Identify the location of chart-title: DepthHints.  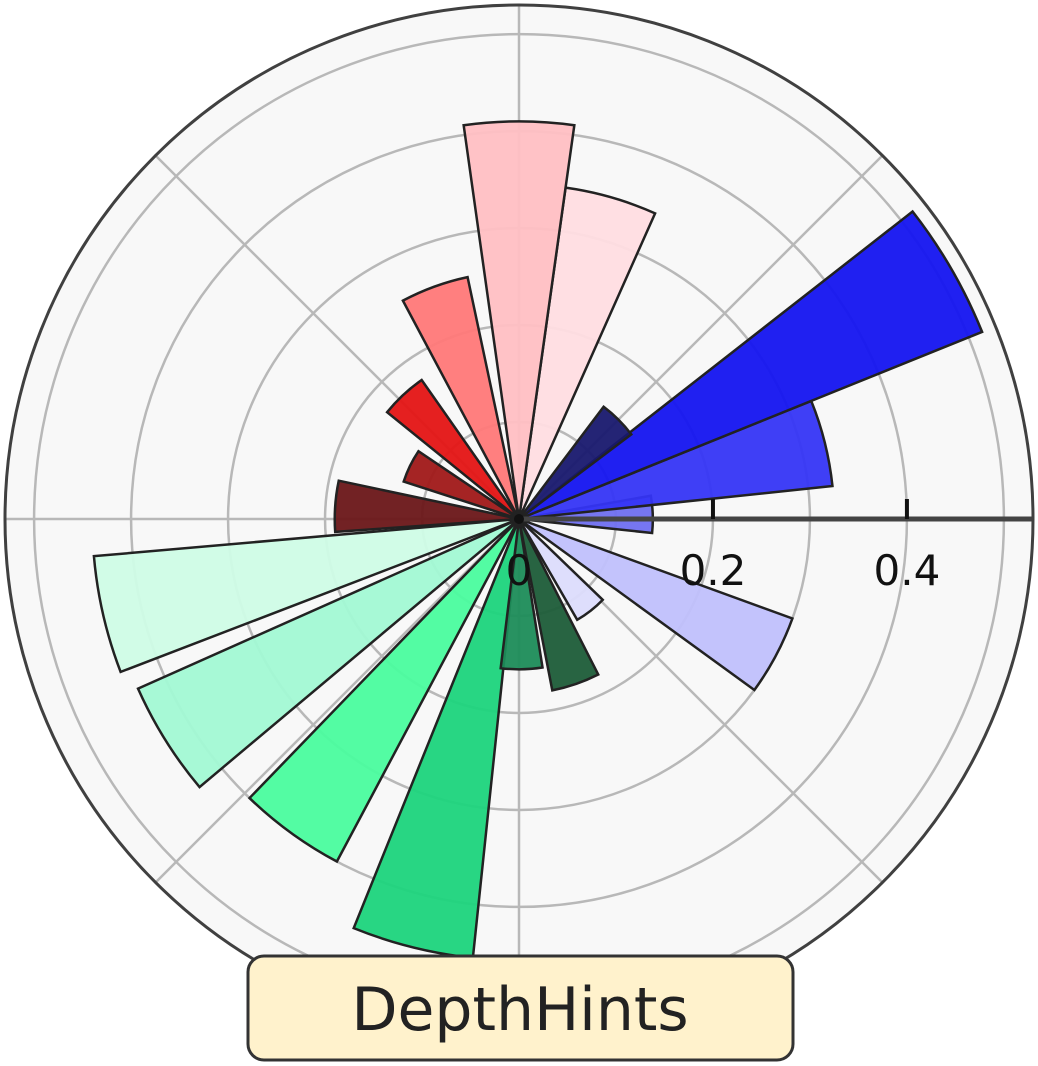
(519, 1010).